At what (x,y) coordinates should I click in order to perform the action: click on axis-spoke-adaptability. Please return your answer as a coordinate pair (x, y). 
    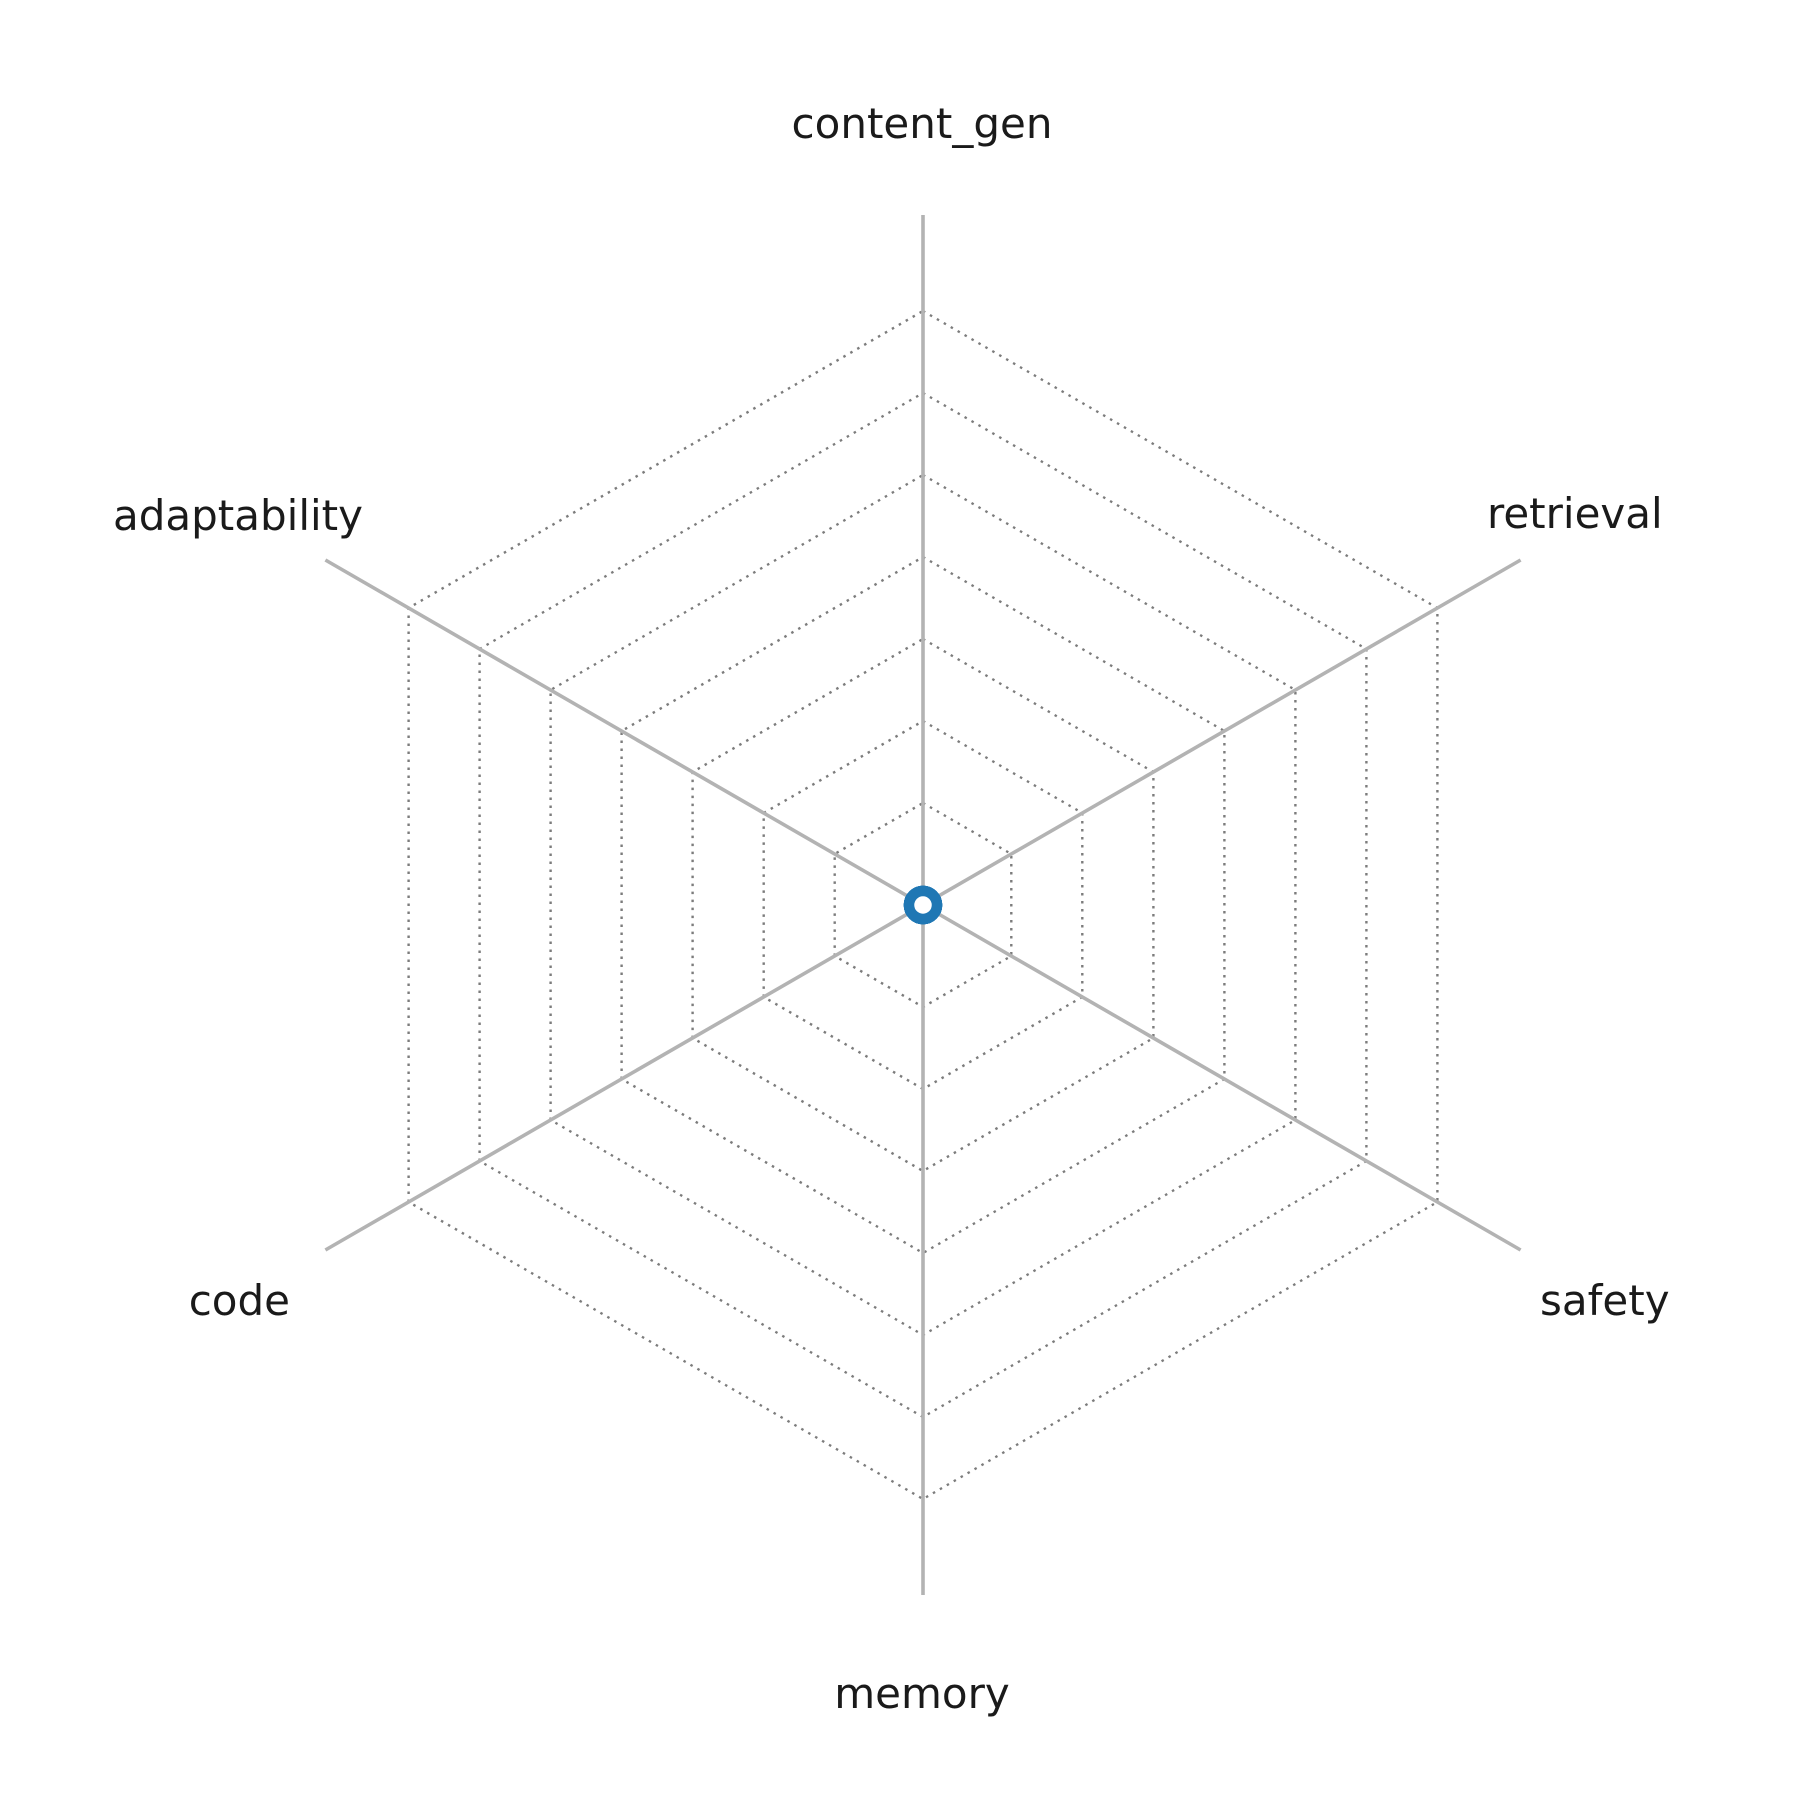
    Looking at the image, I should click on (624, 732).